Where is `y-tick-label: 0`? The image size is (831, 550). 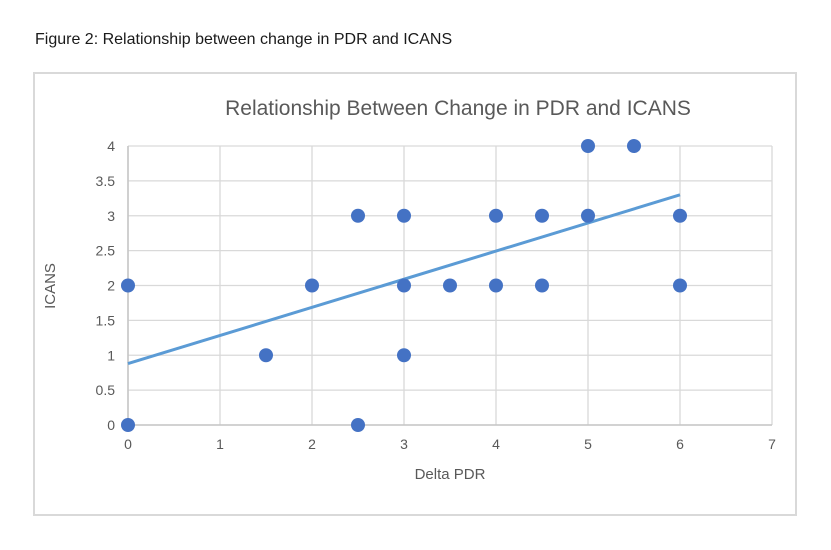 y-tick-label: 0 is located at coordinates (111, 425).